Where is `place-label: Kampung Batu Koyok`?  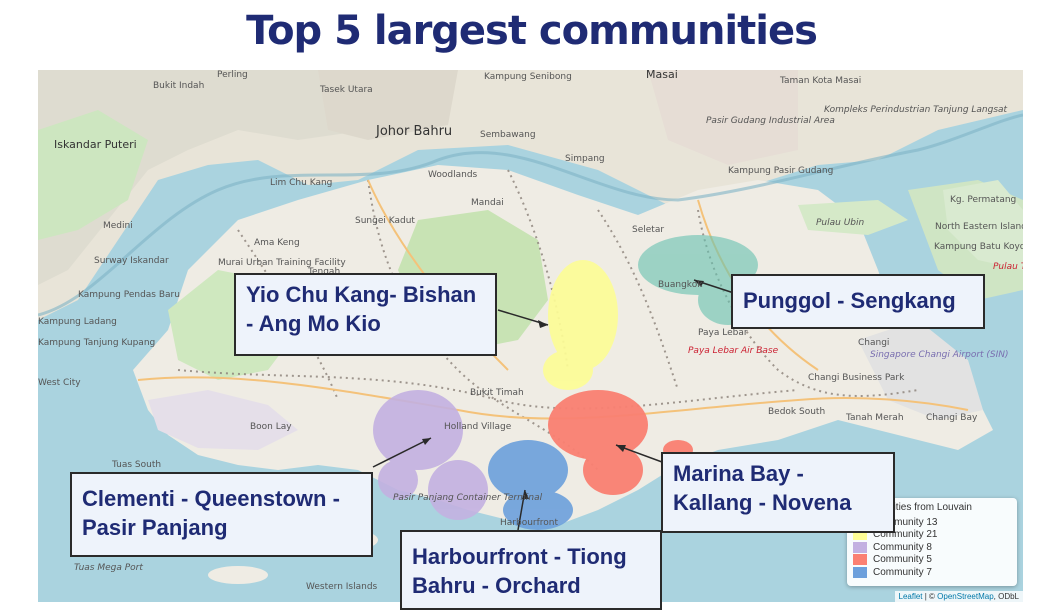
place-label: Kampung Batu Koyok is located at coordinates (978, 247).